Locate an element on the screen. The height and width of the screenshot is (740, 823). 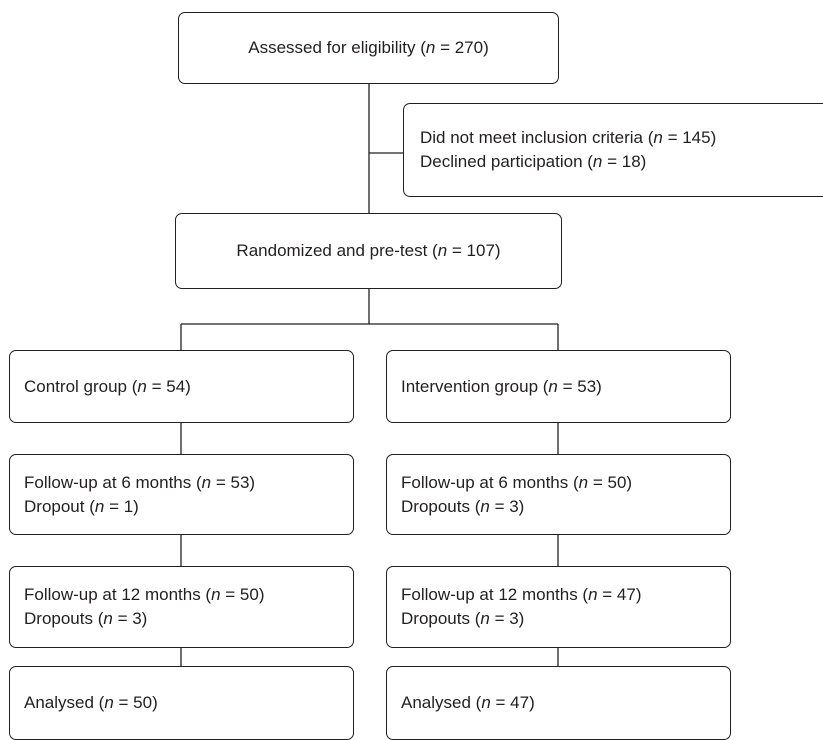
control-fu6-prefix: Follow-up at 6 months ( is located at coordinates (113, 482).